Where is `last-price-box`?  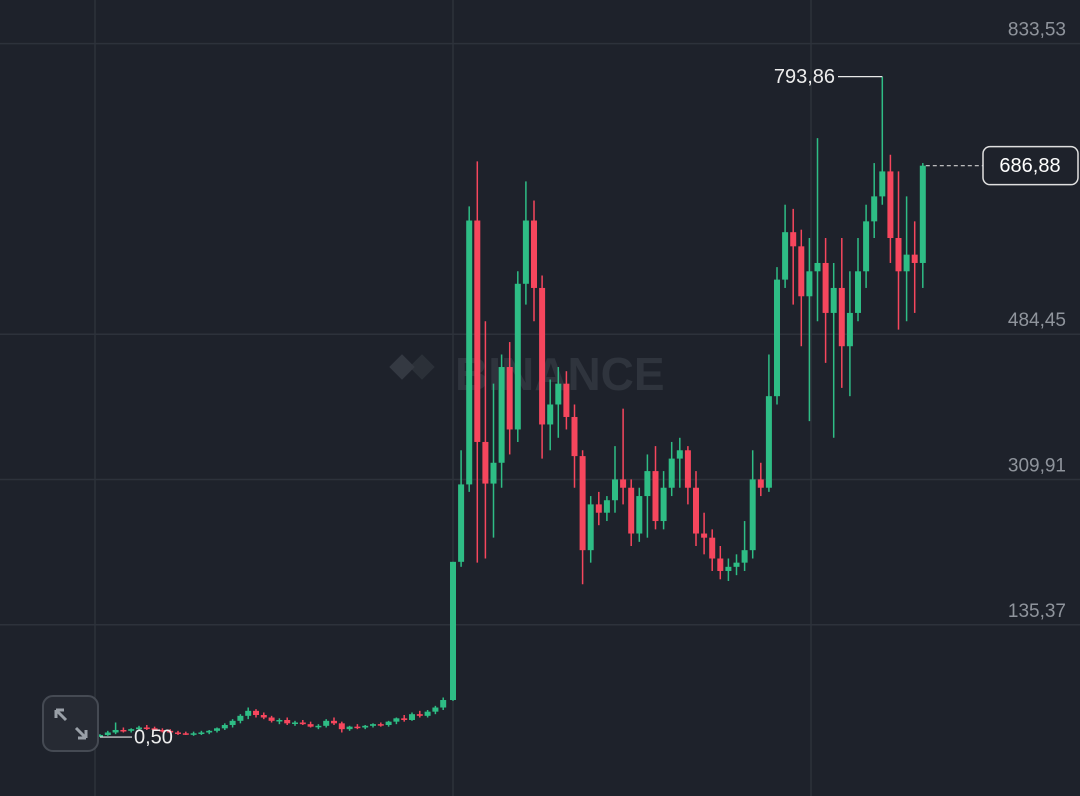 last-price-box is located at coordinates (1030, 165).